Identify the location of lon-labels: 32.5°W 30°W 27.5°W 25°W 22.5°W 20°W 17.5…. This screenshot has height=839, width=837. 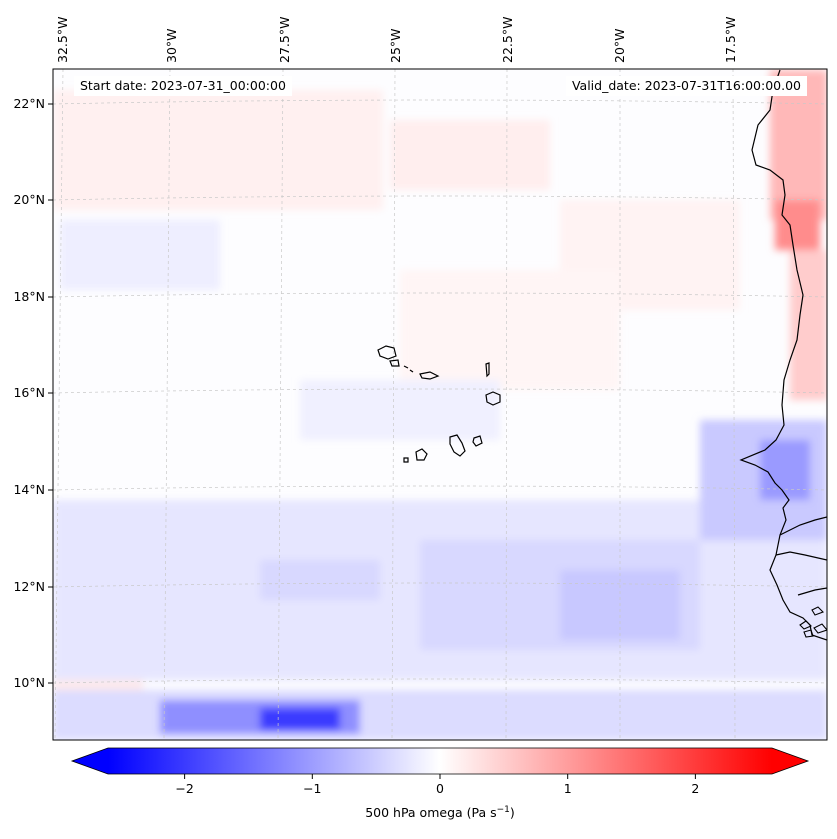
(396, 40).